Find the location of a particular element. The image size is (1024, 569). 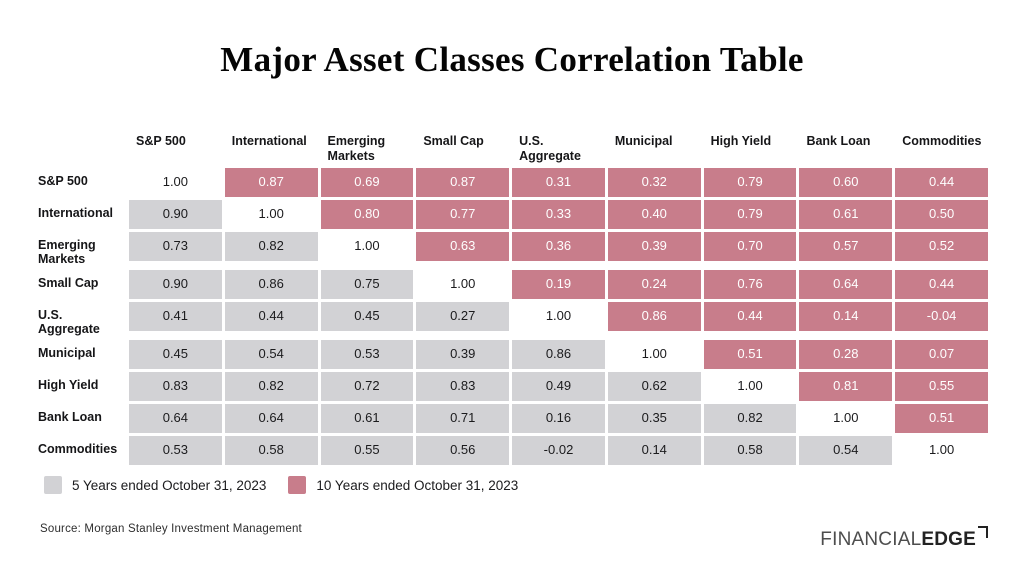

correlation-cell: 0.81 is located at coordinates (846, 386).